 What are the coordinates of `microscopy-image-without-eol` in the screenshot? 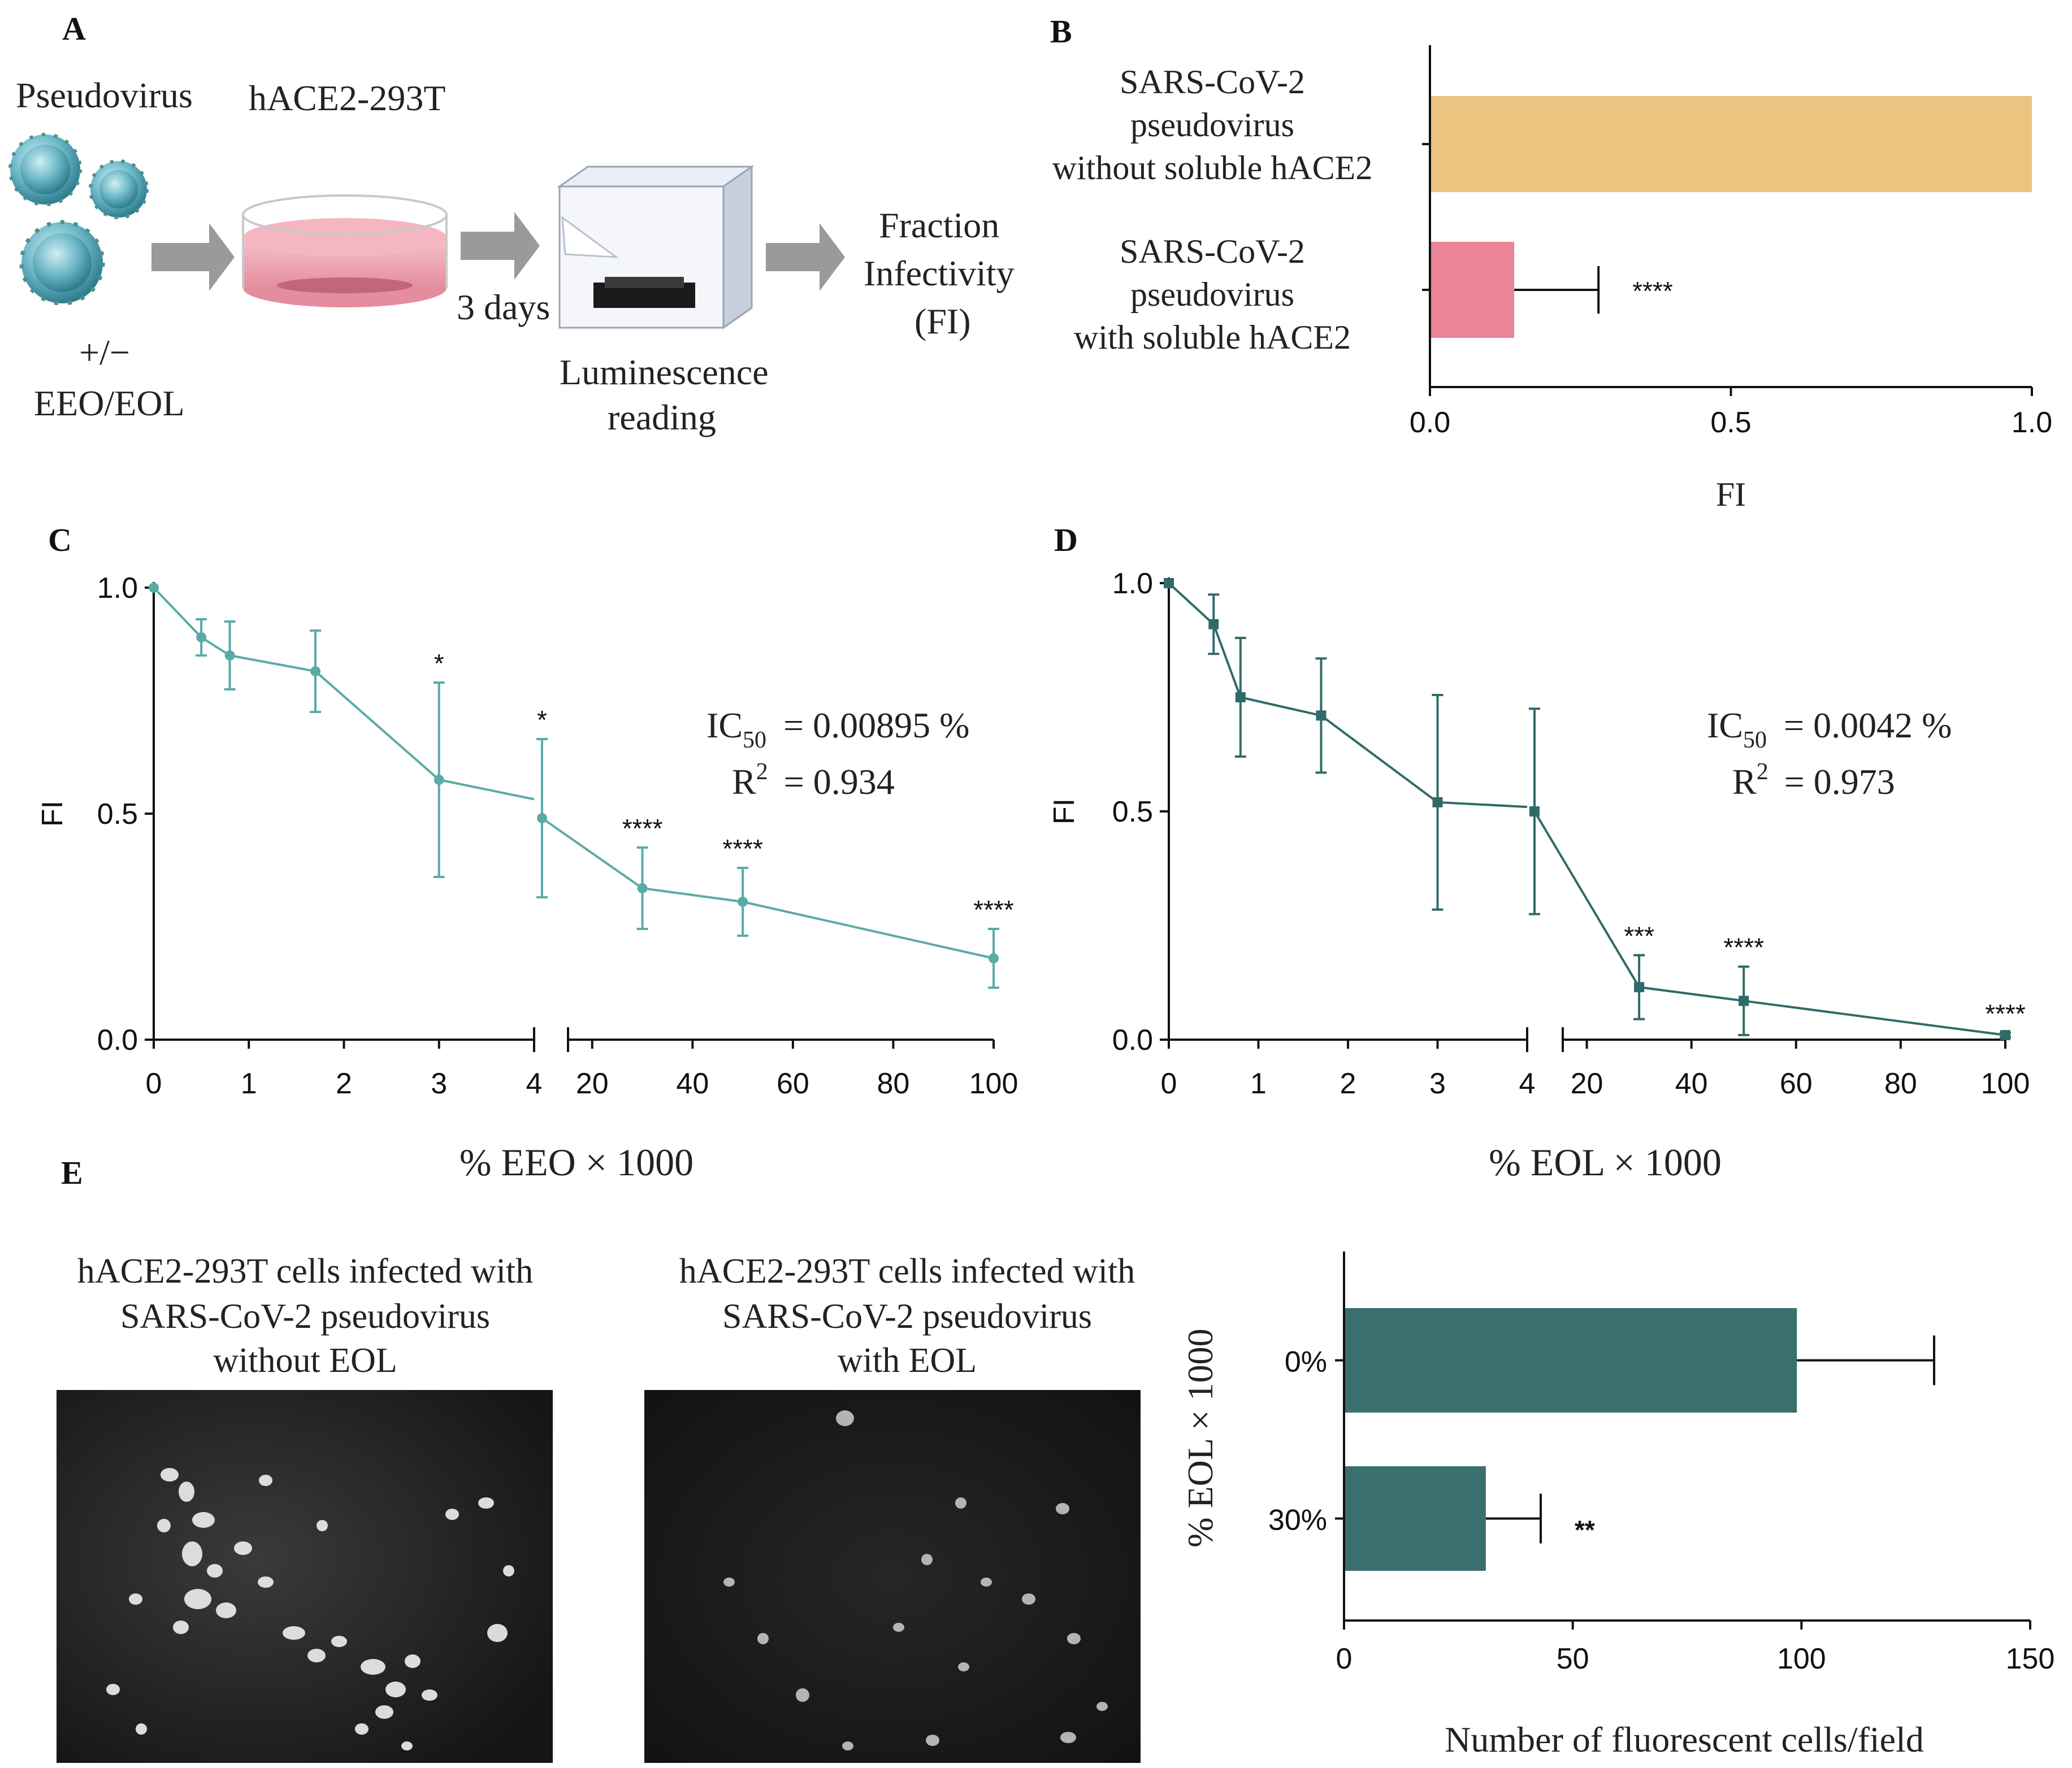 It's located at (305, 1576).